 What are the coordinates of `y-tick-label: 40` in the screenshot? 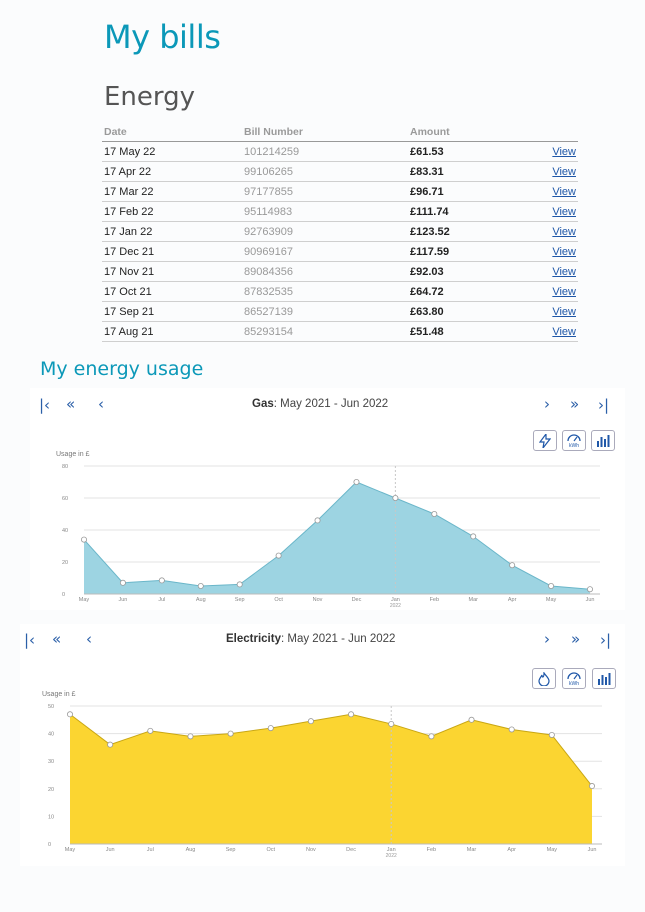 It's located at (65, 531).